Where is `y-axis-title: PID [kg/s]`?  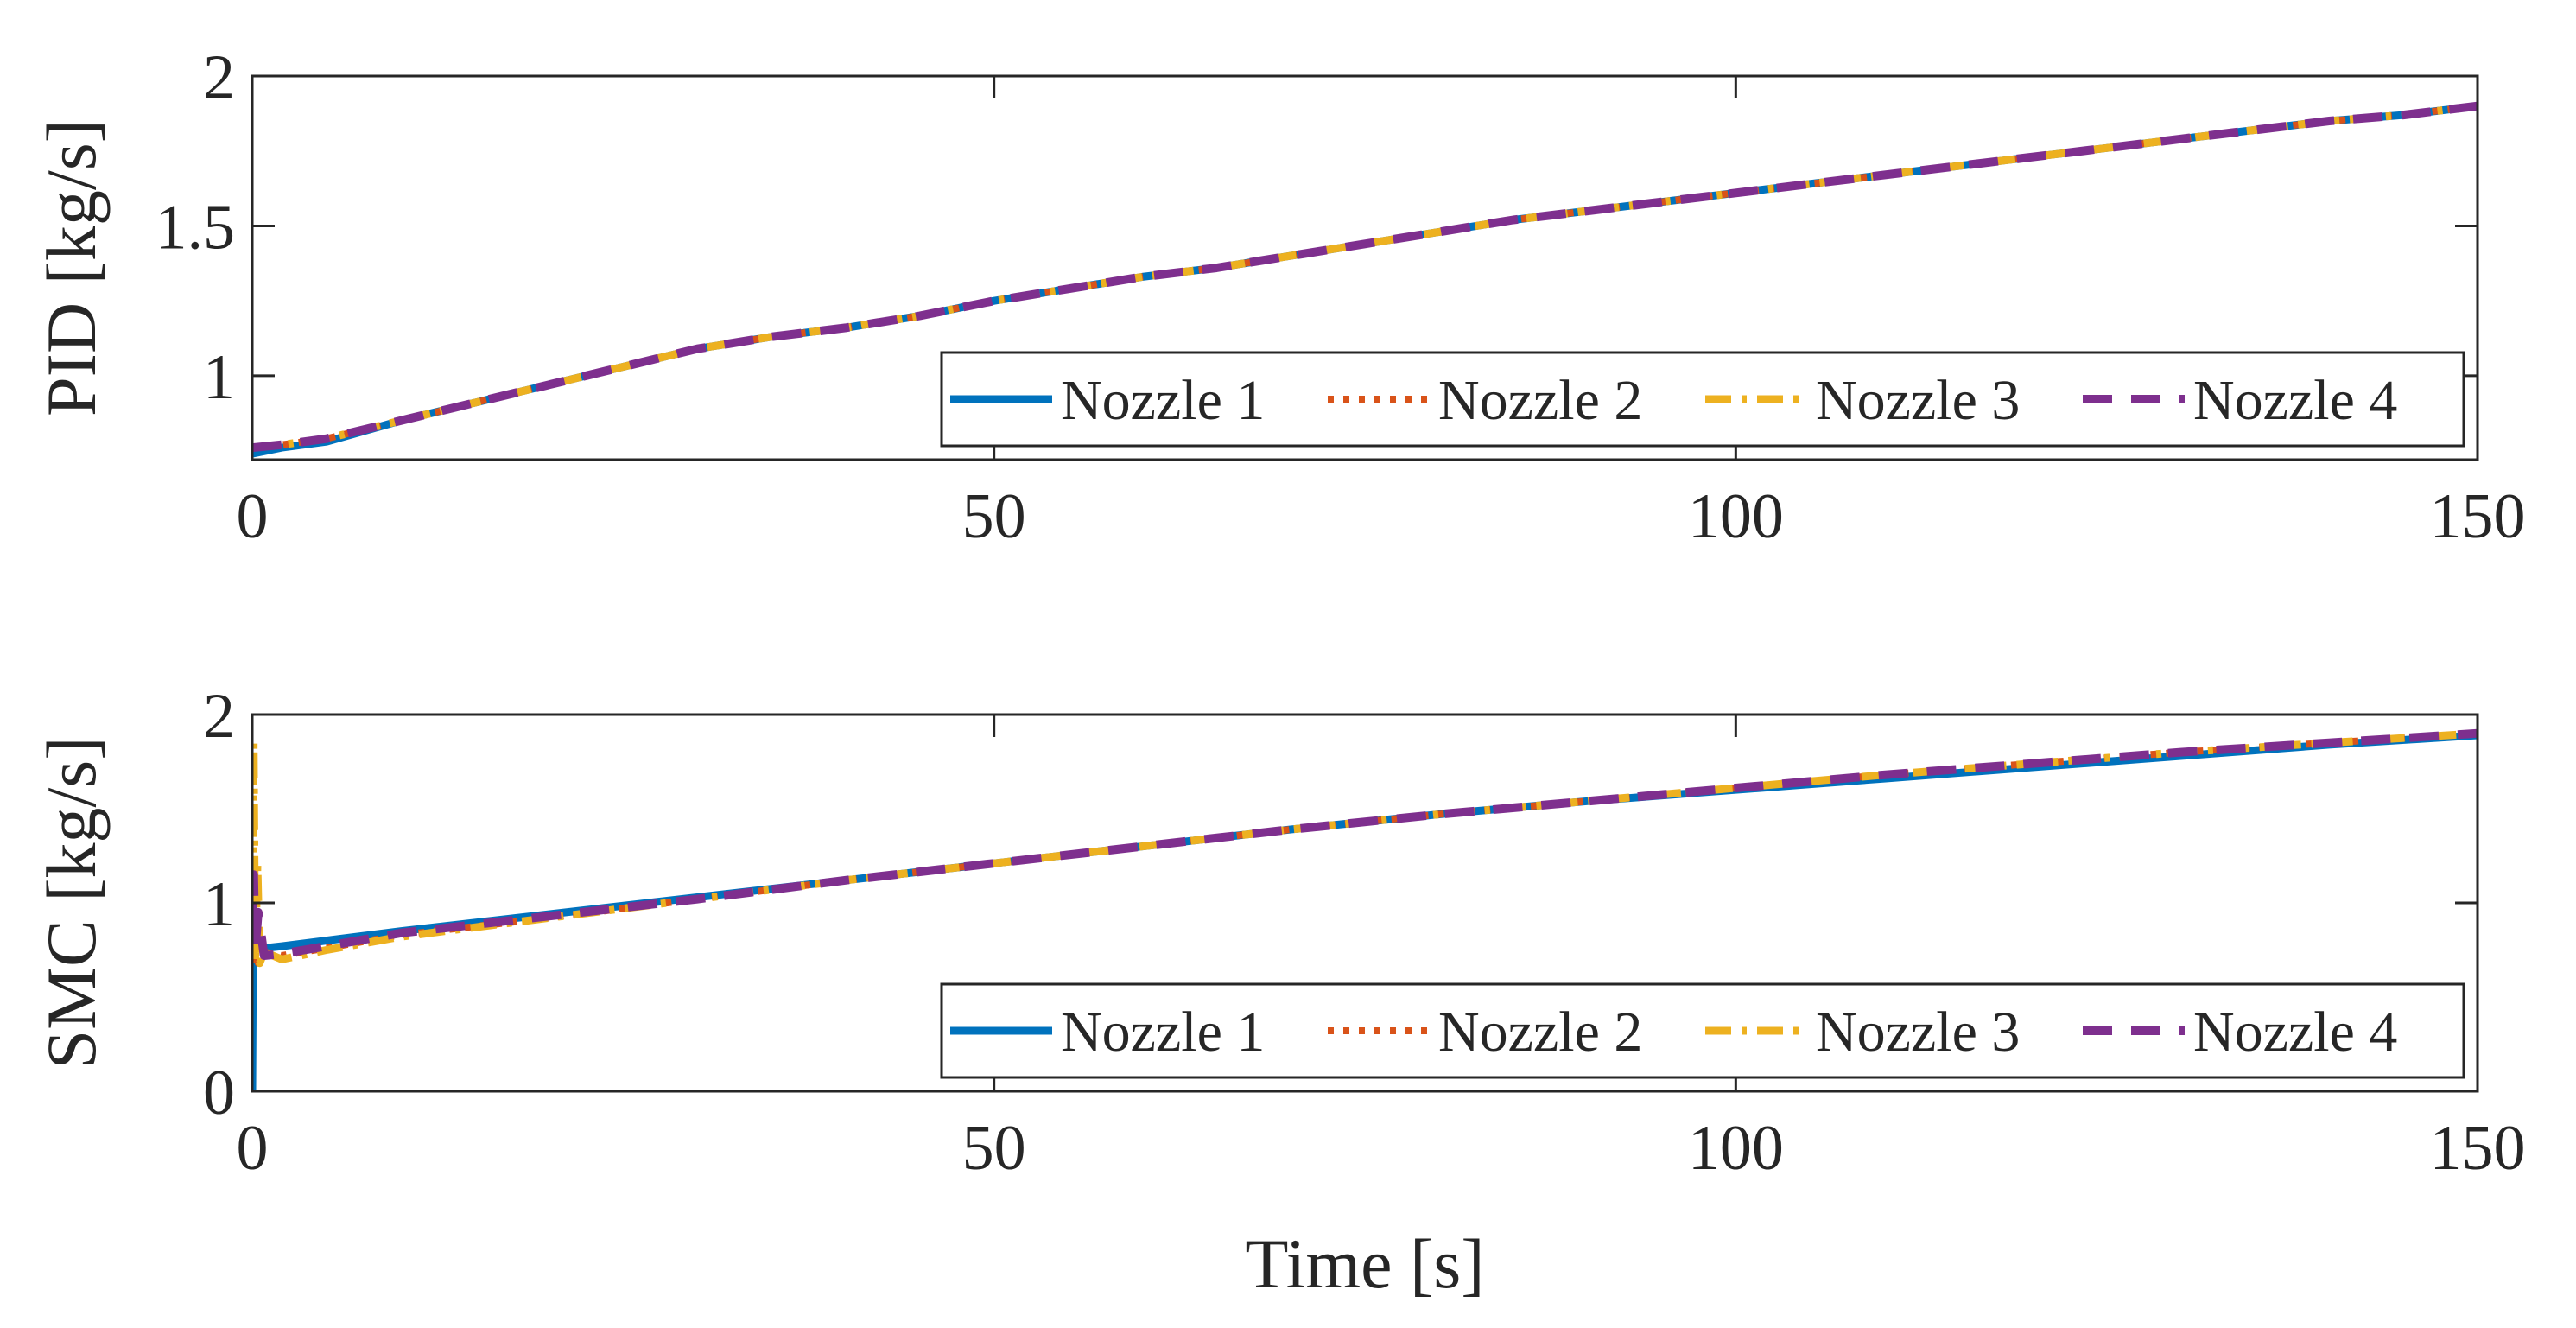
y-axis-title: PID [kg/s] is located at coordinates (71, 268).